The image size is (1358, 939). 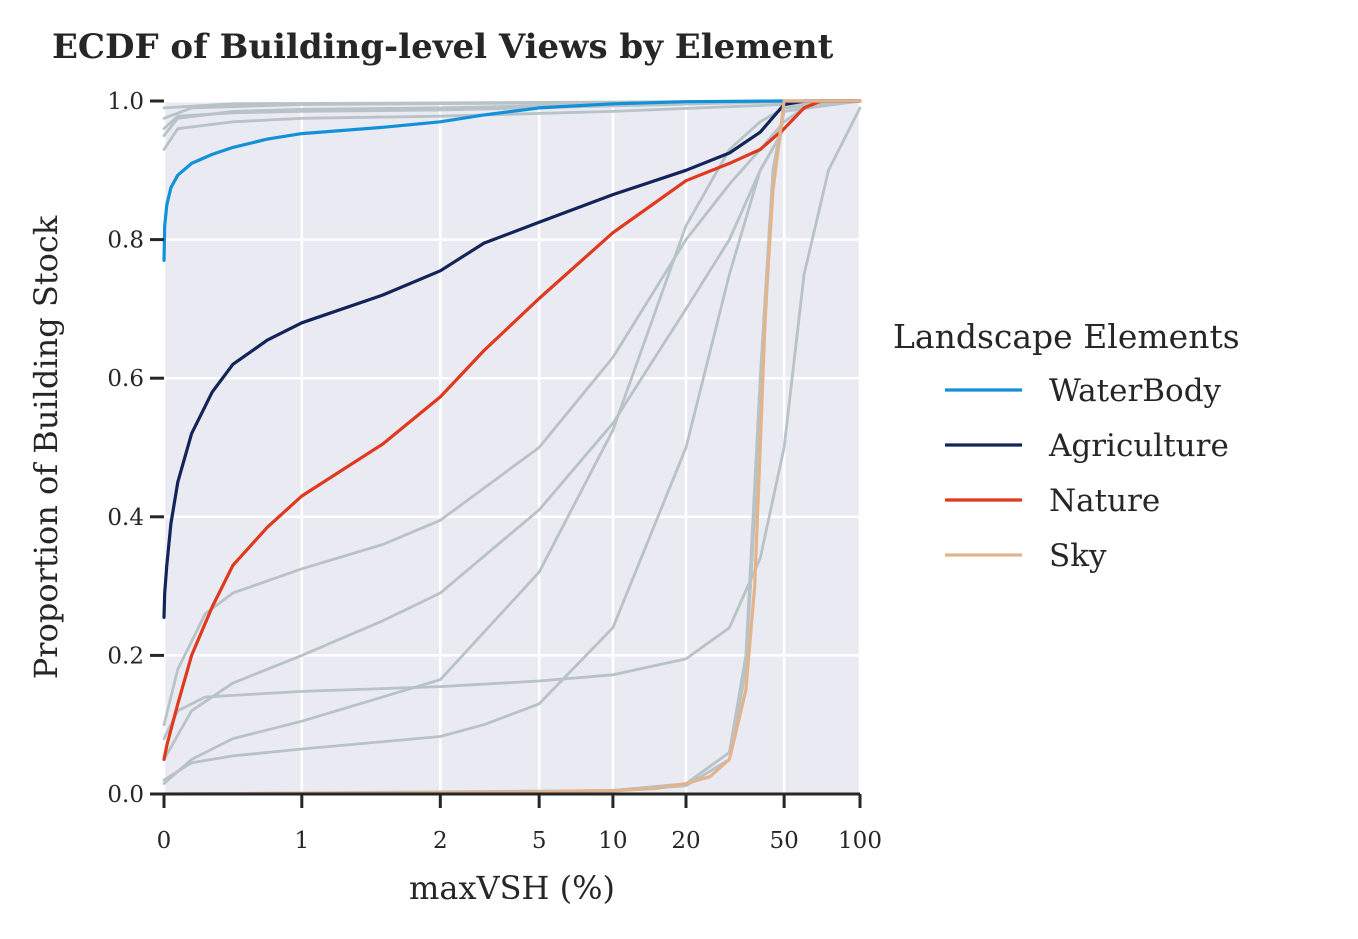 What do you see at coordinates (125, 518) in the screenshot?
I see `y-tick-label-2: 0.4` at bounding box center [125, 518].